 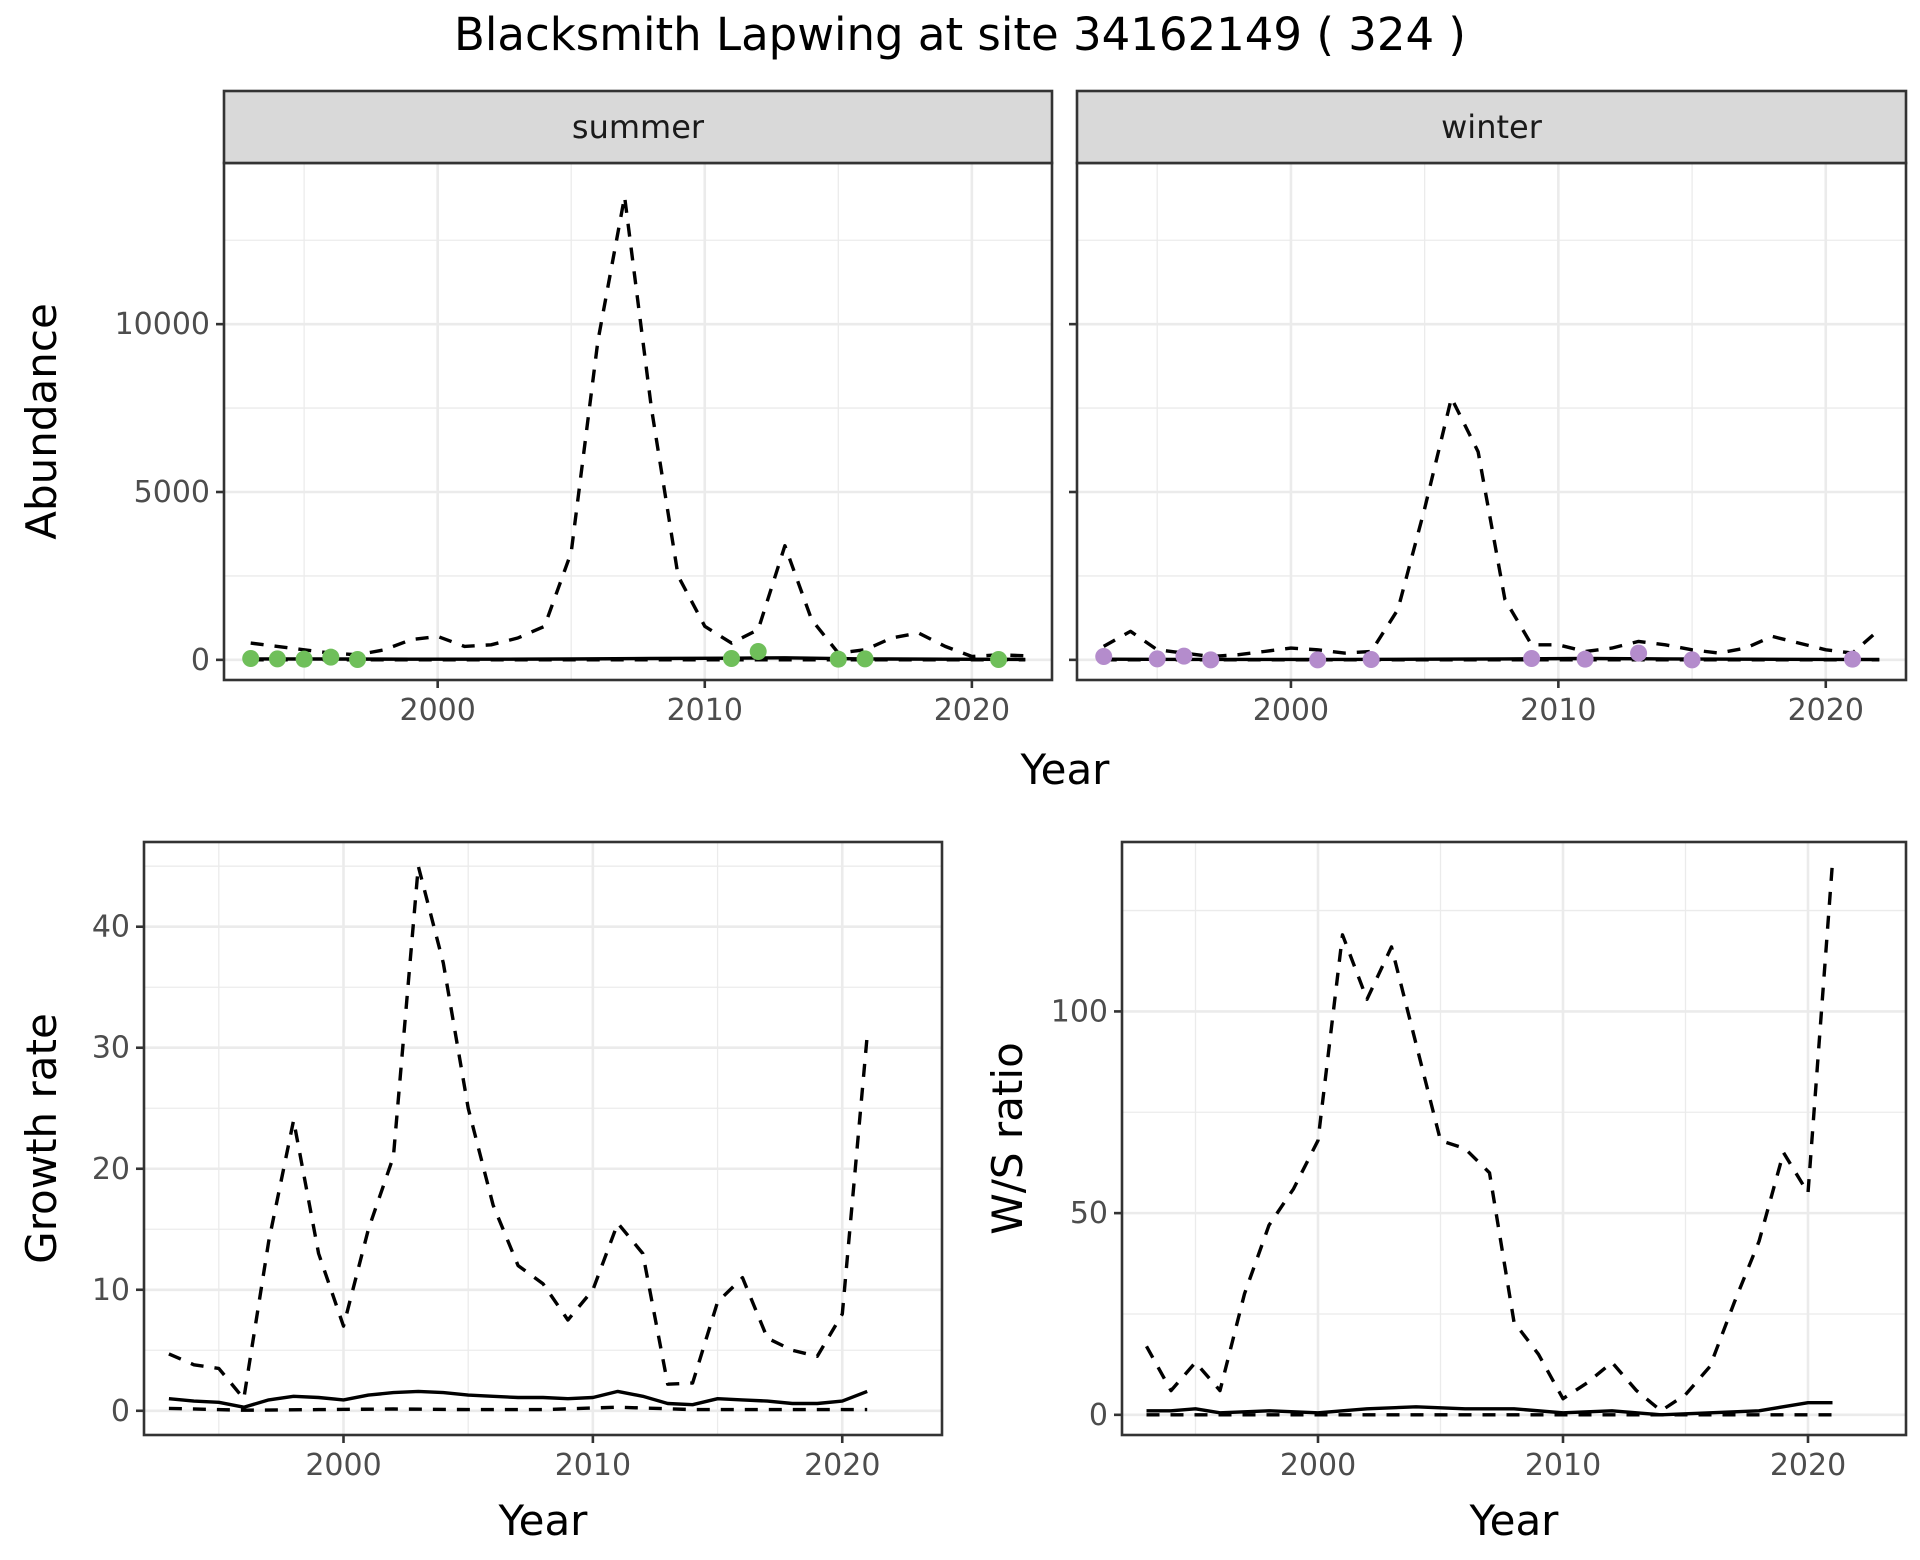 I want to click on facet-summer-strip, so click(x=638, y=127).